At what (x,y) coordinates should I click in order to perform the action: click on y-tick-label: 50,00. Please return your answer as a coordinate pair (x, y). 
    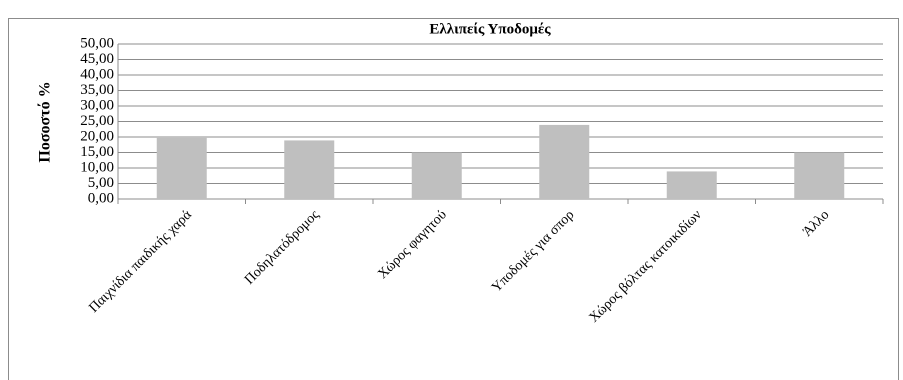
    Looking at the image, I should click on (97, 43).